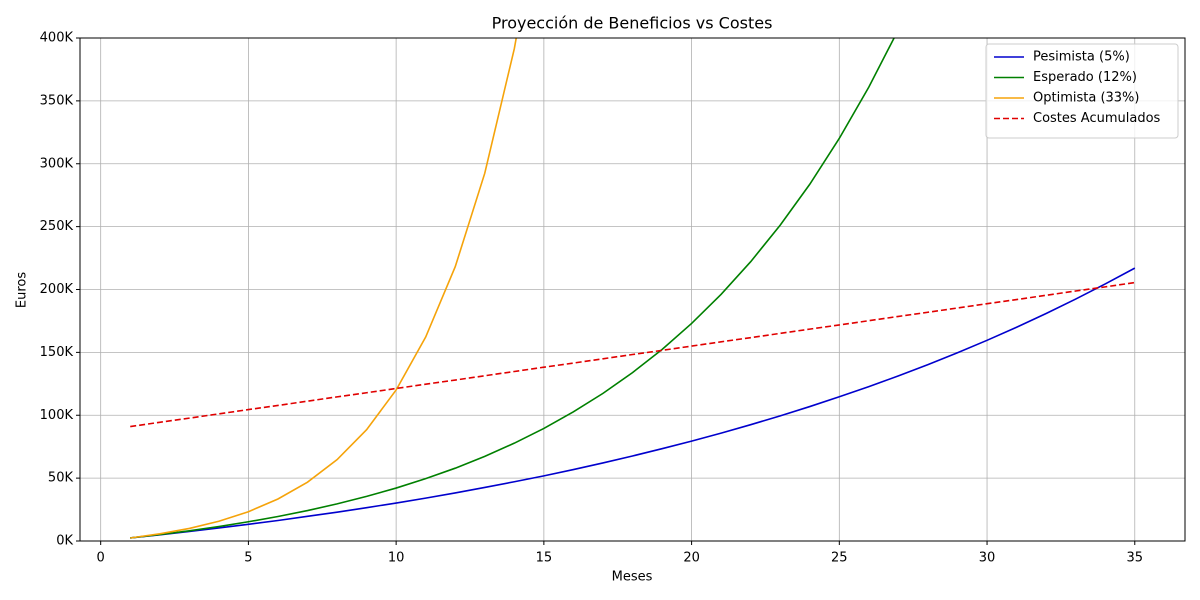 The width and height of the screenshot is (1200, 600). What do you see at coordinates (544, 558) in the screenshot?
I see `x-tick-label: 15` at bounding box center [544, 558].